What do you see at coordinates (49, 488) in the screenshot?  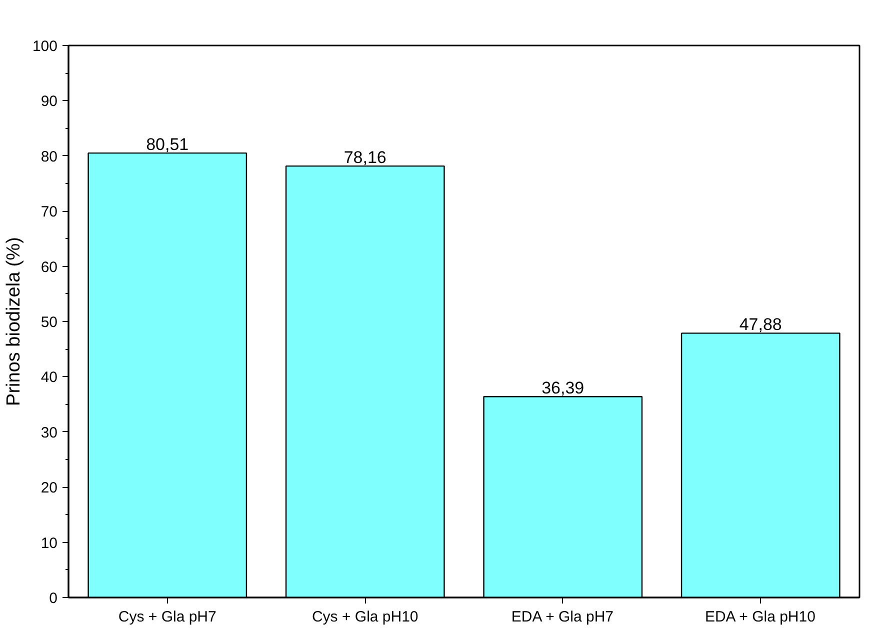 I see `y-tick-label: 20` at bounding box center [49, 488].